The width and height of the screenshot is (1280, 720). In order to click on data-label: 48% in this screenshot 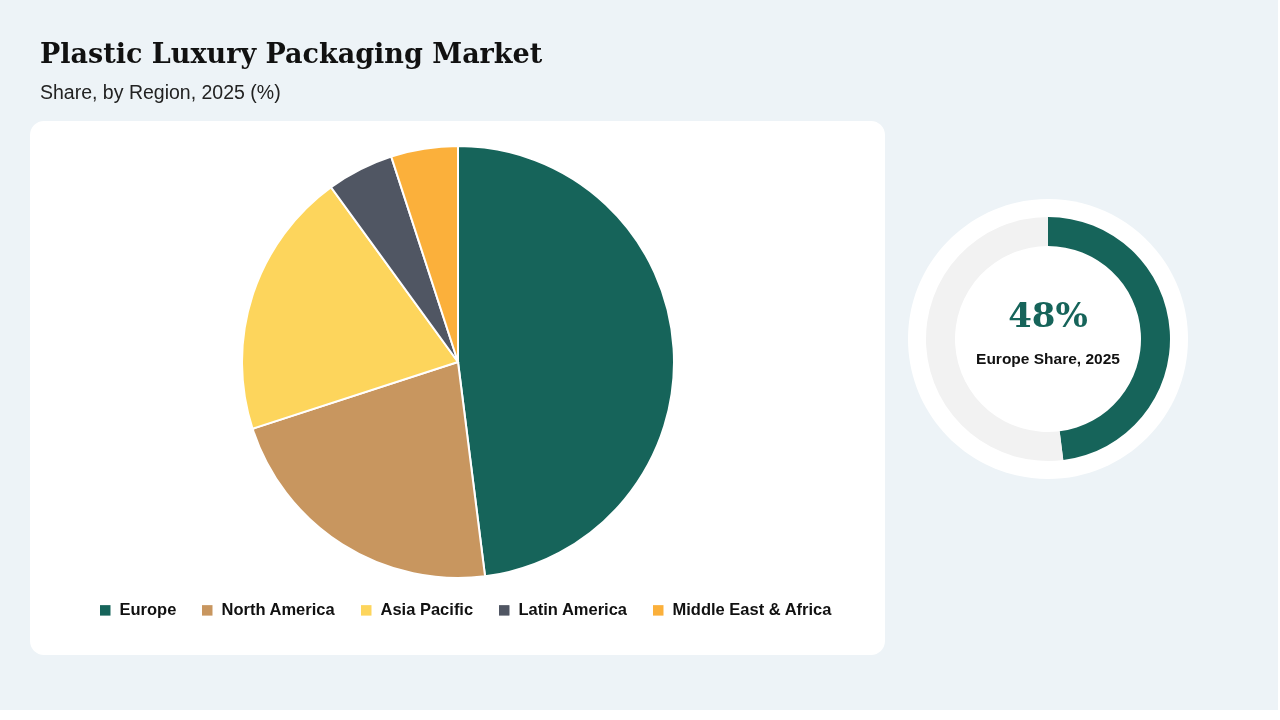, I will do `click(1048, 315)`.